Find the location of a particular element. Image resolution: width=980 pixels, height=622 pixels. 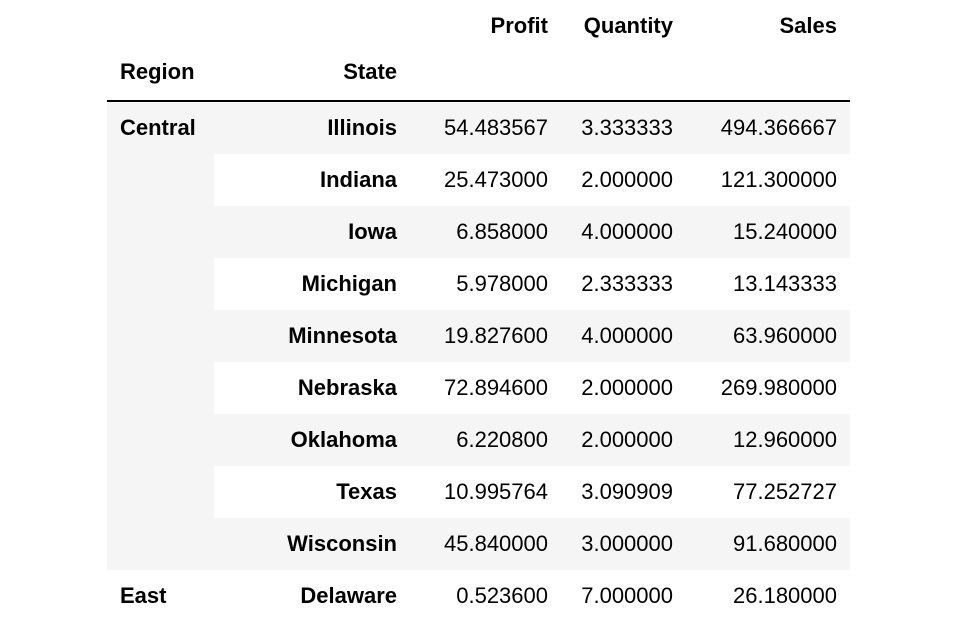

sales-cell: 91.680000 is located at coordinates (785, 543).